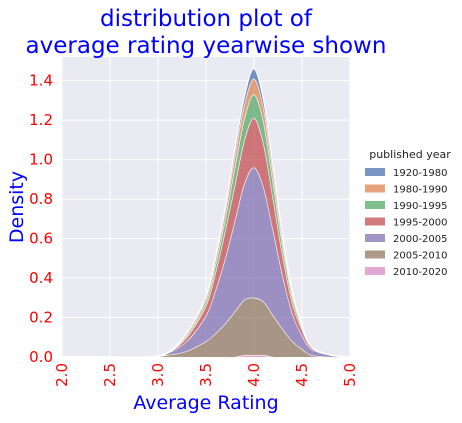  What do you see at coordinates (41, 318) in the screenshot?
I see `y-tick-label: 0.2` at bounding box center [41, 318].